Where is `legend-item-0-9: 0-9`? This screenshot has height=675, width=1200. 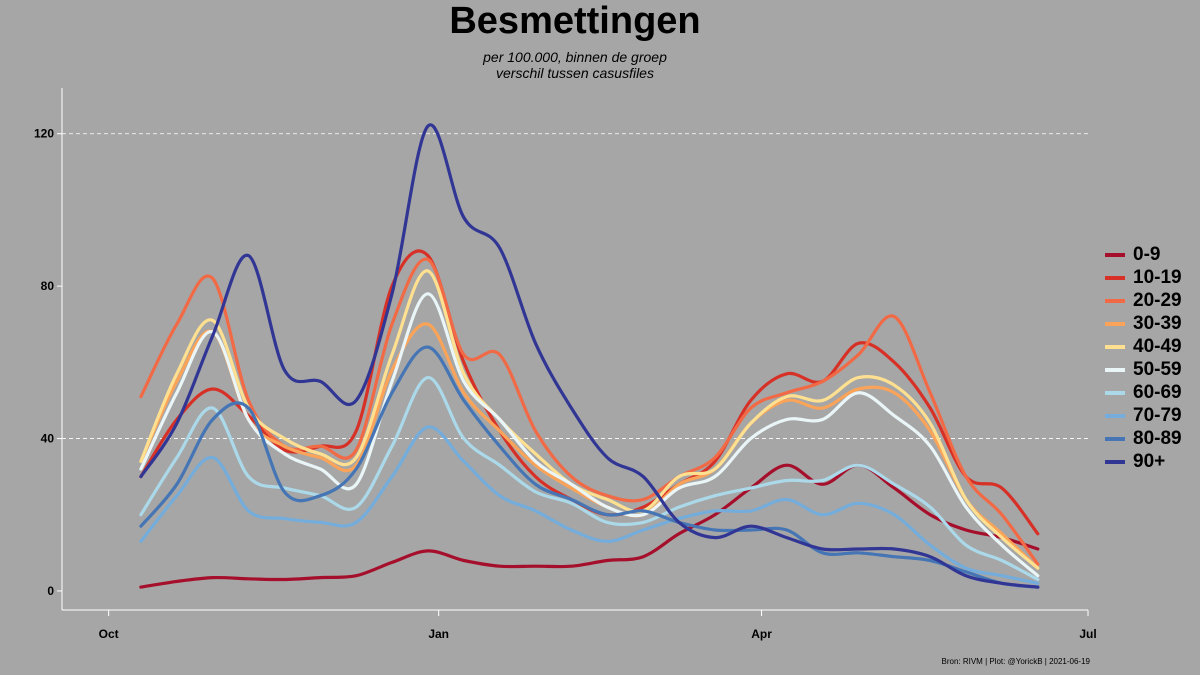 legend-item-0-9: 0-9 is located at coordinates (1143, 254).